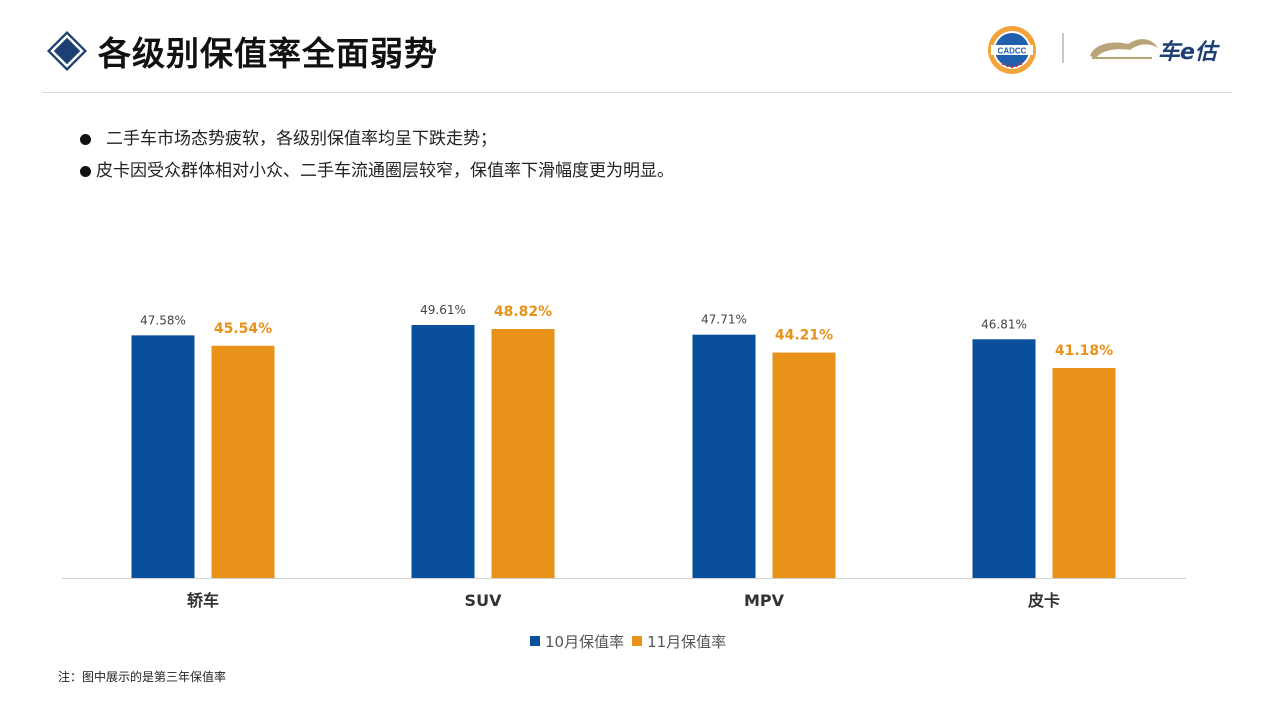  Describe the element at coordinates (764, 600) in the screenshot. I see `x-tick-label-2: MPV` at that location.